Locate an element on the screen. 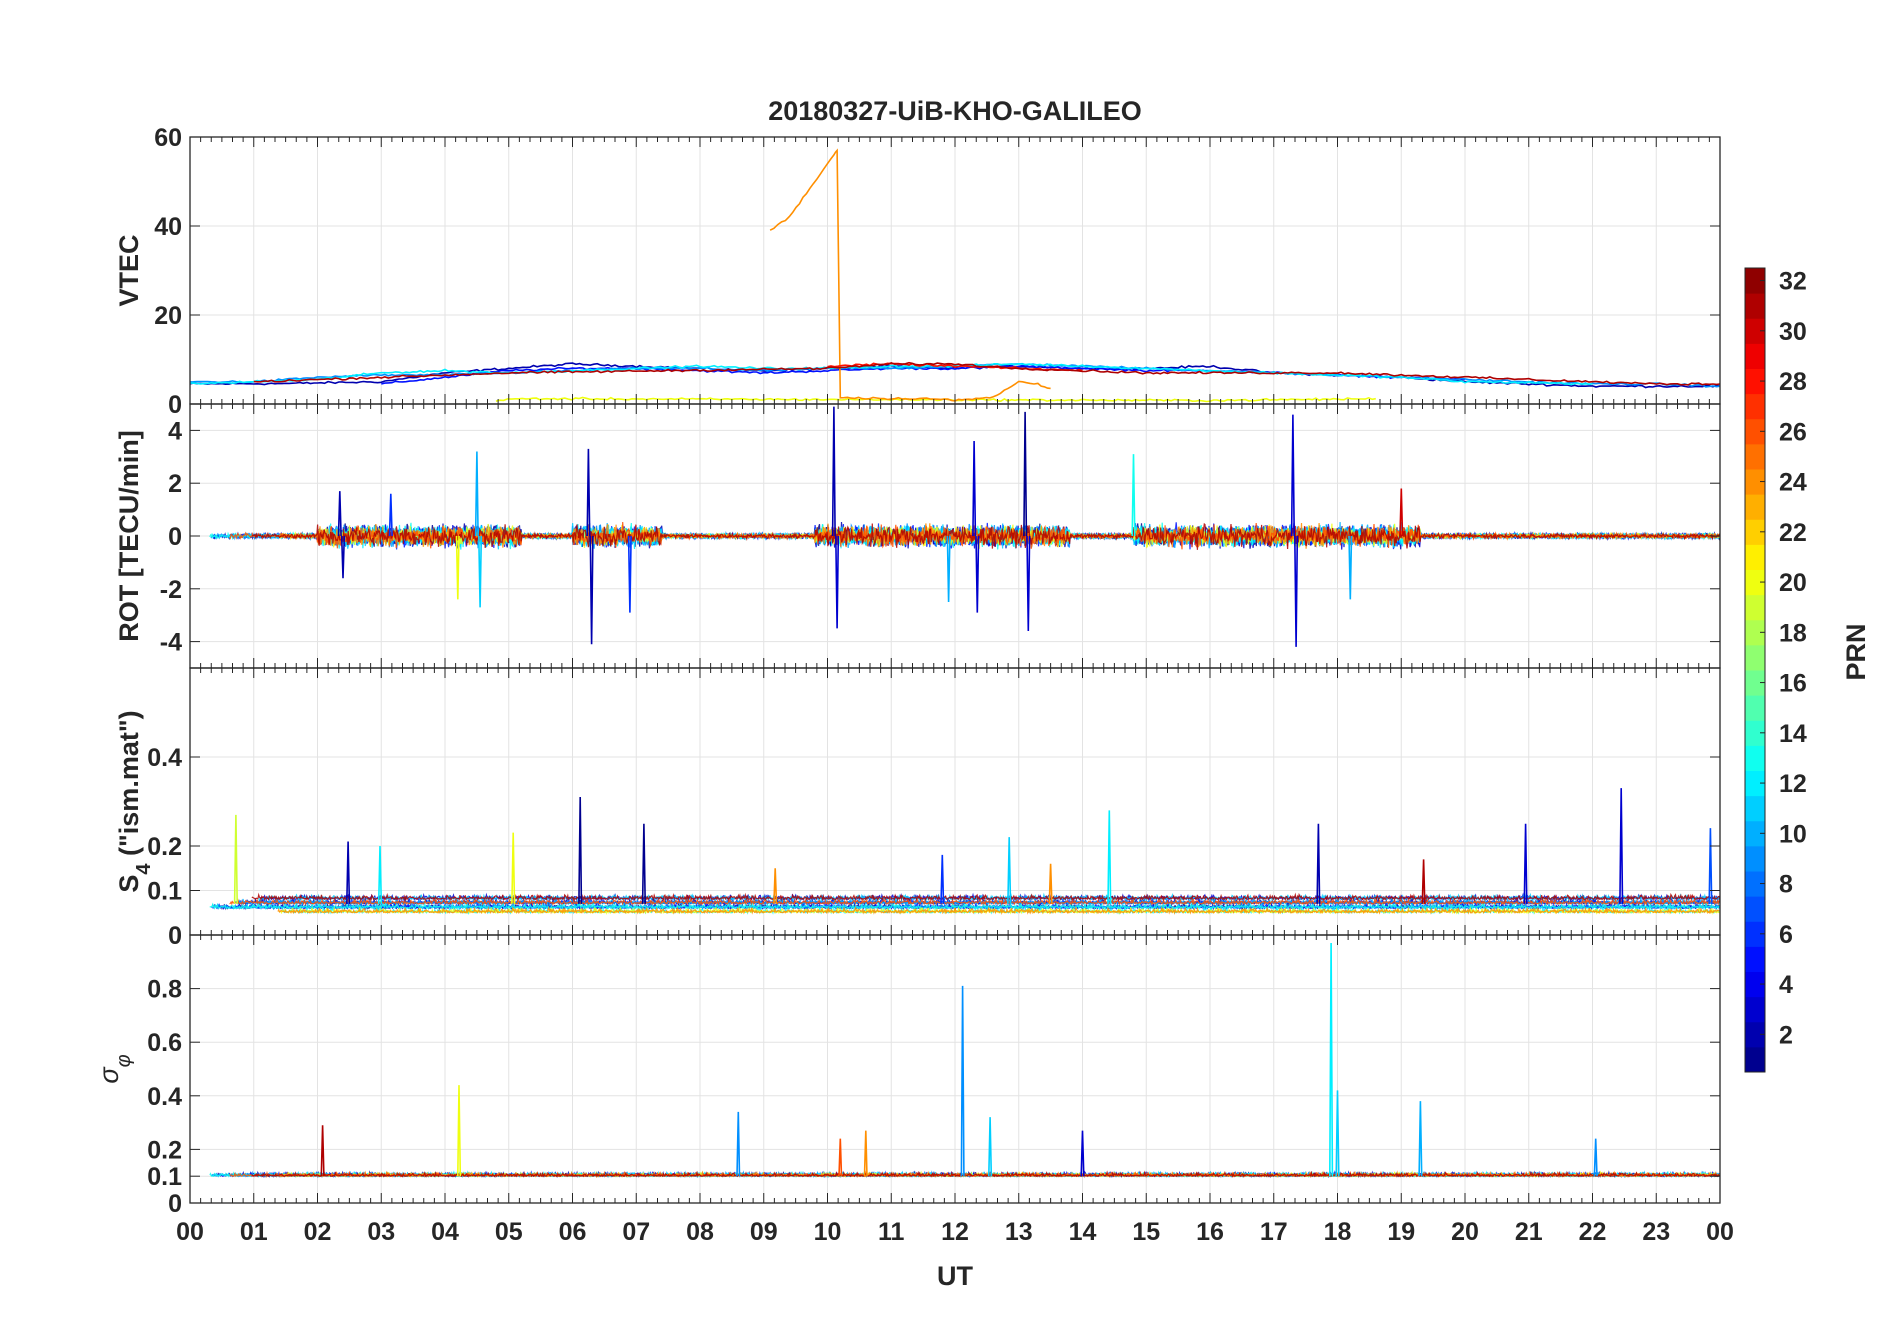  y-tick-label: 40 is located at coordinates (168, 227).